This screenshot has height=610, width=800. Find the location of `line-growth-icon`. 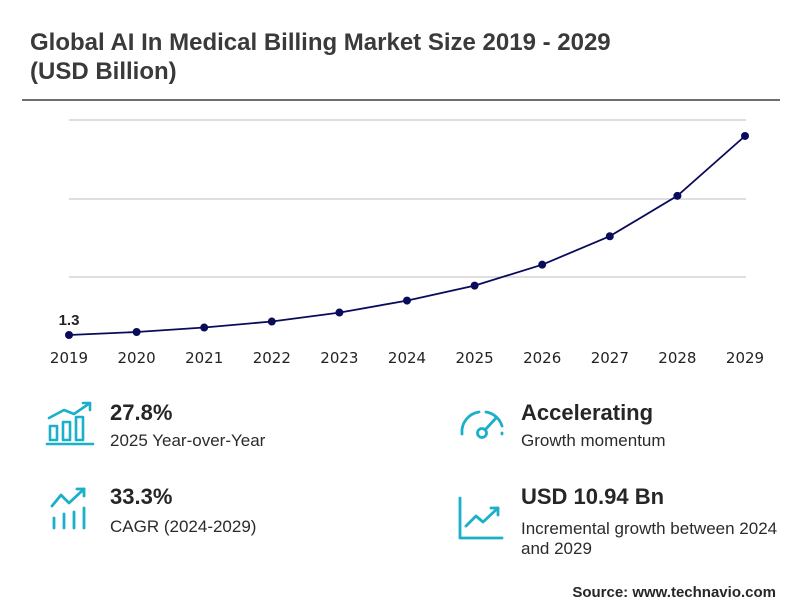

line-growth-icon is located at coordinates (481, 518).